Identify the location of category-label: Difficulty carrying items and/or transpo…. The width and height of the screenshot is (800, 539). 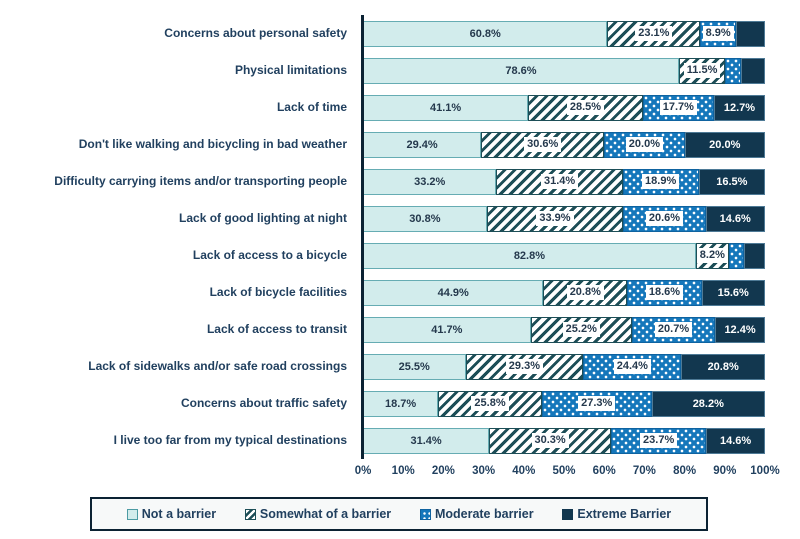
(200, 180).